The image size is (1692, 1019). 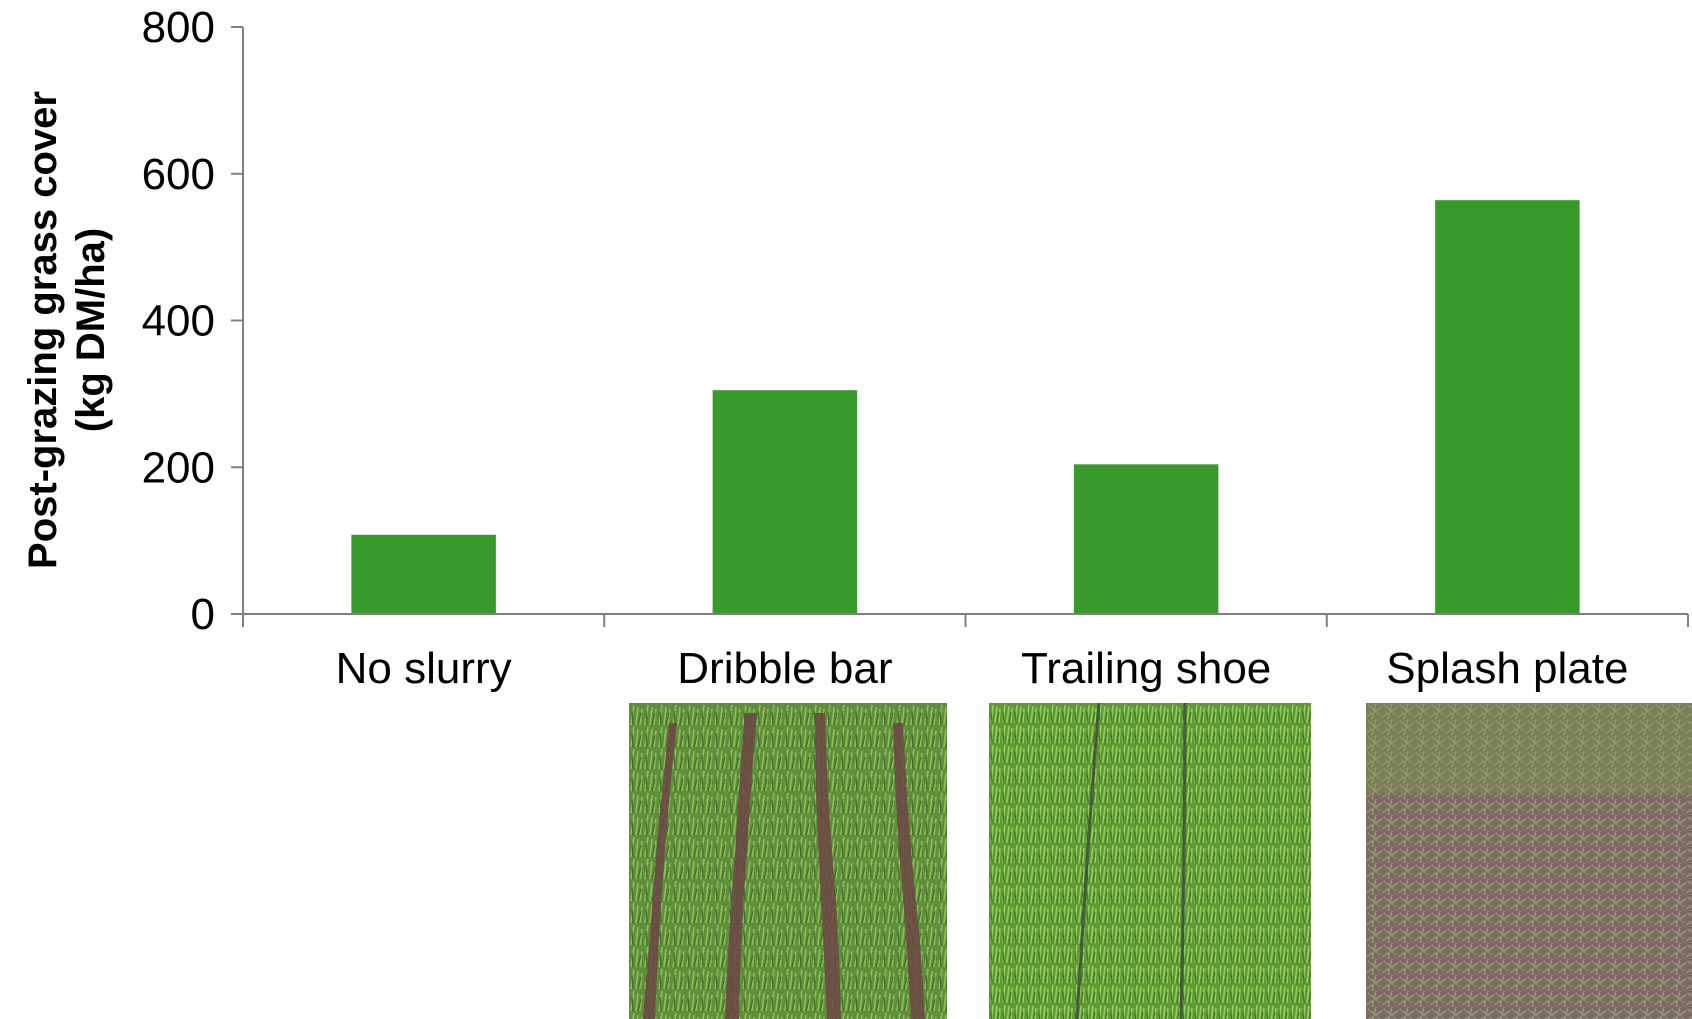 I want to click on bar-dribble-bar, so click(x=785, y=502).